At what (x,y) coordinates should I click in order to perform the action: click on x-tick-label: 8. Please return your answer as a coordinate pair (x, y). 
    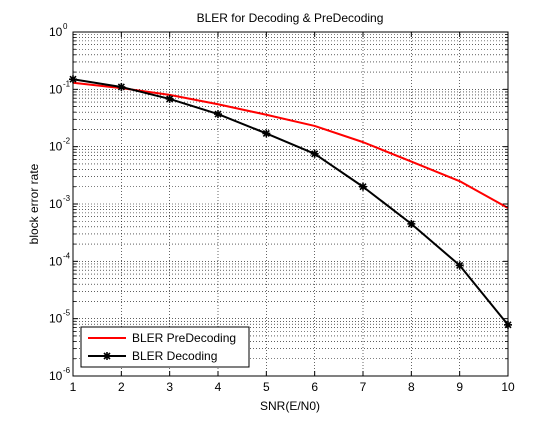
    Looking at the image, I should click on (411, 387).